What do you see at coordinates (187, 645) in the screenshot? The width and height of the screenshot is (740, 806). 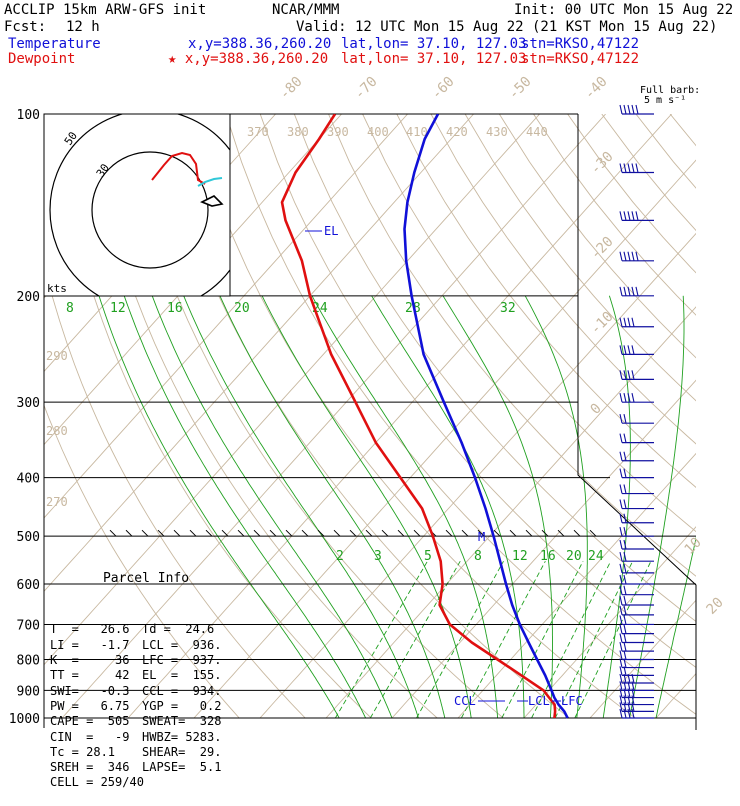 I see `parcel-value-right: LCL = 936.` at bounding box center [187, 645].